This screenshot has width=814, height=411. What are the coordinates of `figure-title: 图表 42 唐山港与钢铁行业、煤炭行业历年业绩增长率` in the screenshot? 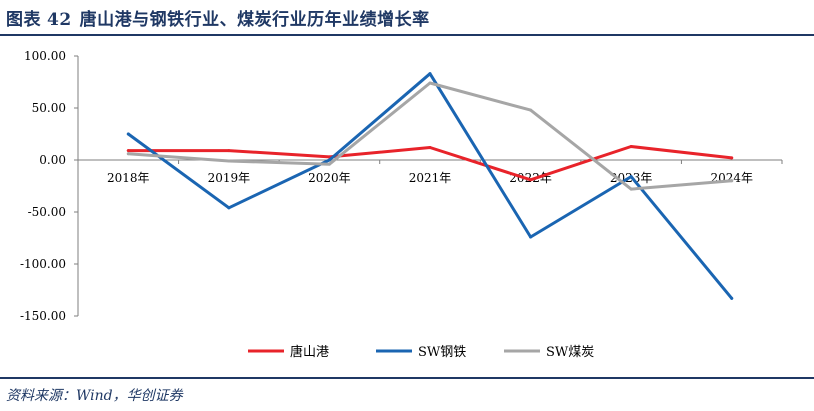 It's located at (218, 17).